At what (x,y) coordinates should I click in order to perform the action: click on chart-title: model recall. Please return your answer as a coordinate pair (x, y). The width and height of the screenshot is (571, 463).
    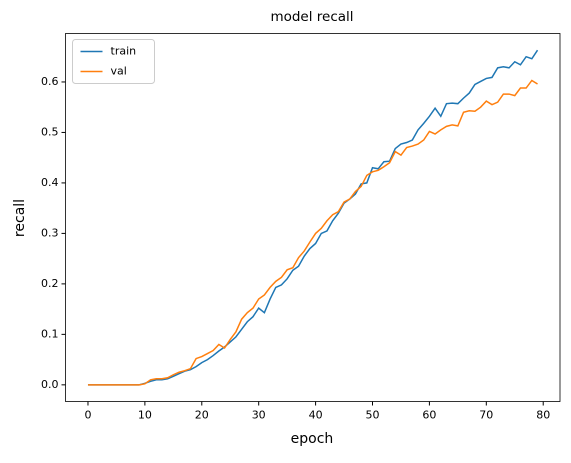
    Looking at the image, I should click on (311, 17).